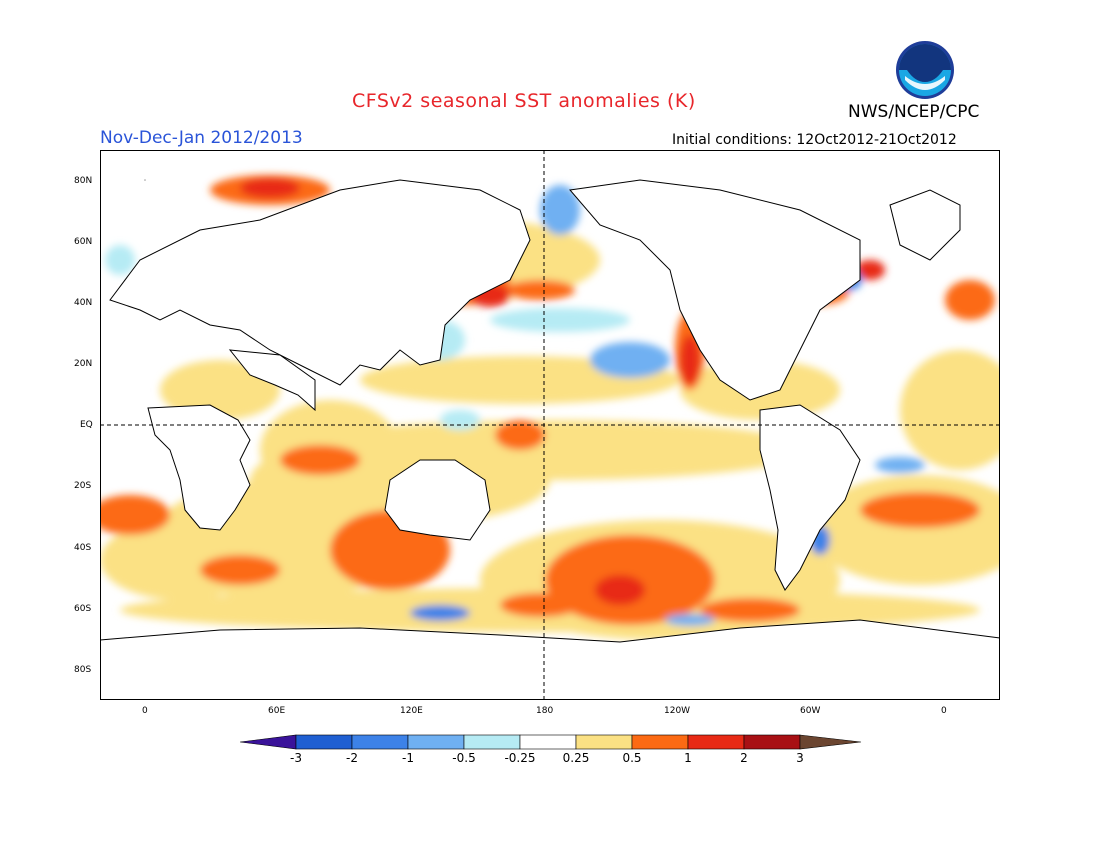 The width and height of the screenshot is (1100, 850). What do you see at coordinates (83, 181) in the screenshot?
I see `lat-label: 80N` at bounding box center [83, 181].